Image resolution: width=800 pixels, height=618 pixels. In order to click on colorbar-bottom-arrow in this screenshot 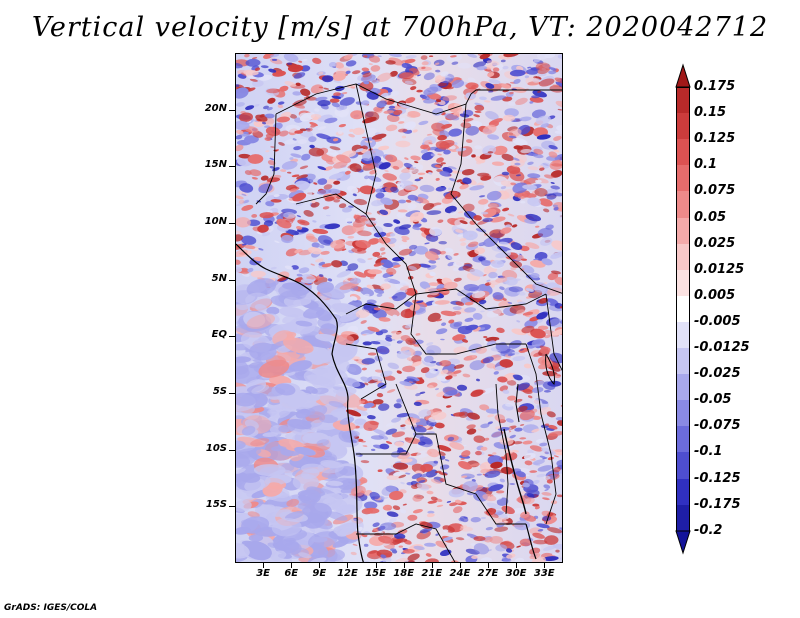, I will do `click(683, 542)`.